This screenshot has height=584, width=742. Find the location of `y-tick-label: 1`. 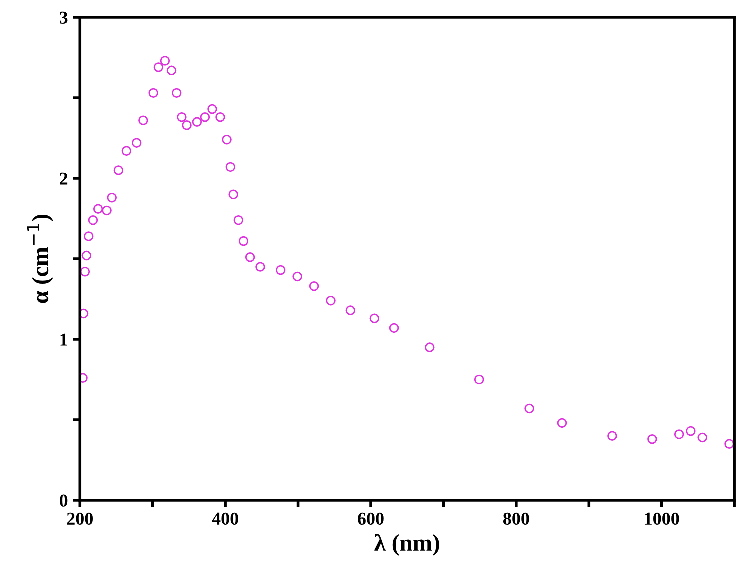

y-tick-label: 1 is located at coordinates (64, 340).